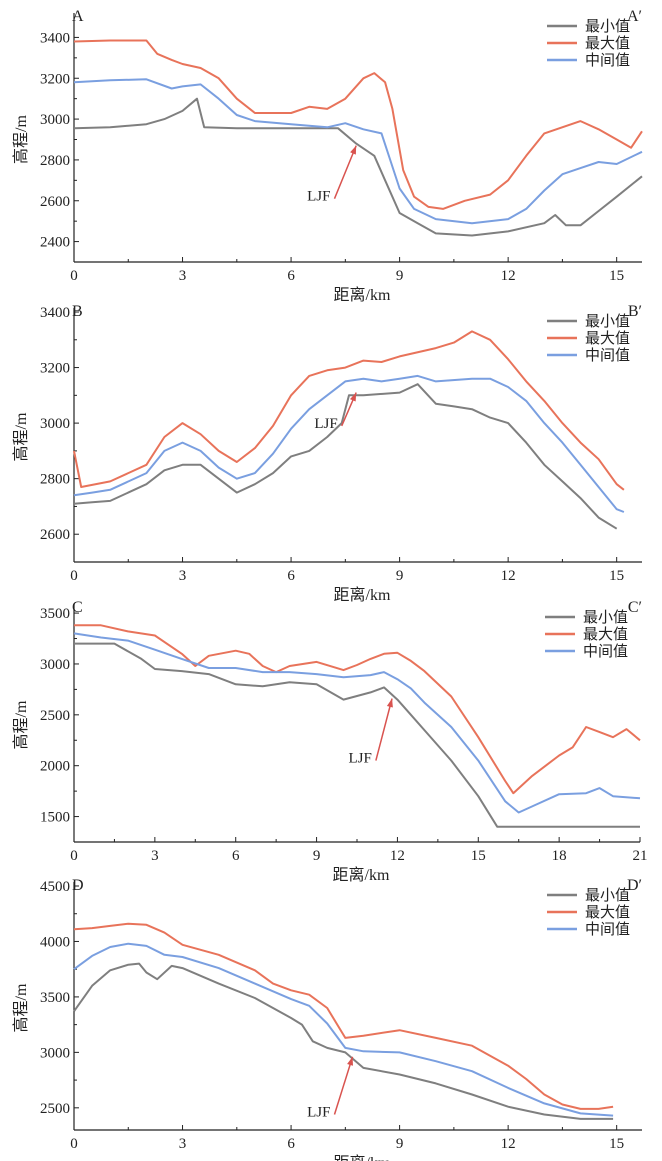 The height and width of the screenshot is (1161, 662). Describe the element at coordinates (55, 942) in the screenshot. I see `y-tick-label: 4000` at that location.